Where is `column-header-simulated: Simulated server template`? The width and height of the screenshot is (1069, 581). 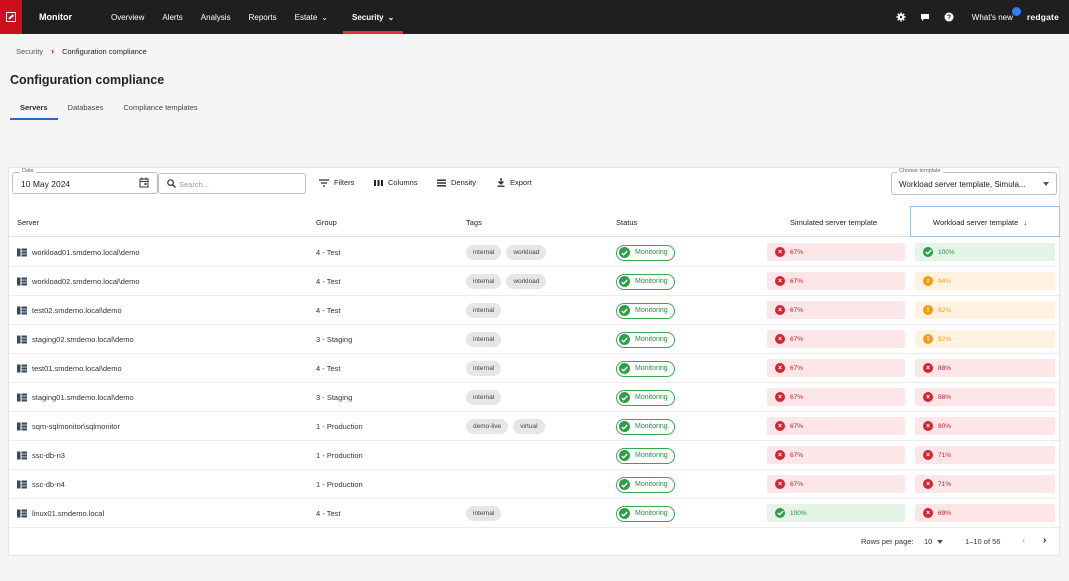 column-header-simulated: Simulated server template is located at coordinates (834, 222).